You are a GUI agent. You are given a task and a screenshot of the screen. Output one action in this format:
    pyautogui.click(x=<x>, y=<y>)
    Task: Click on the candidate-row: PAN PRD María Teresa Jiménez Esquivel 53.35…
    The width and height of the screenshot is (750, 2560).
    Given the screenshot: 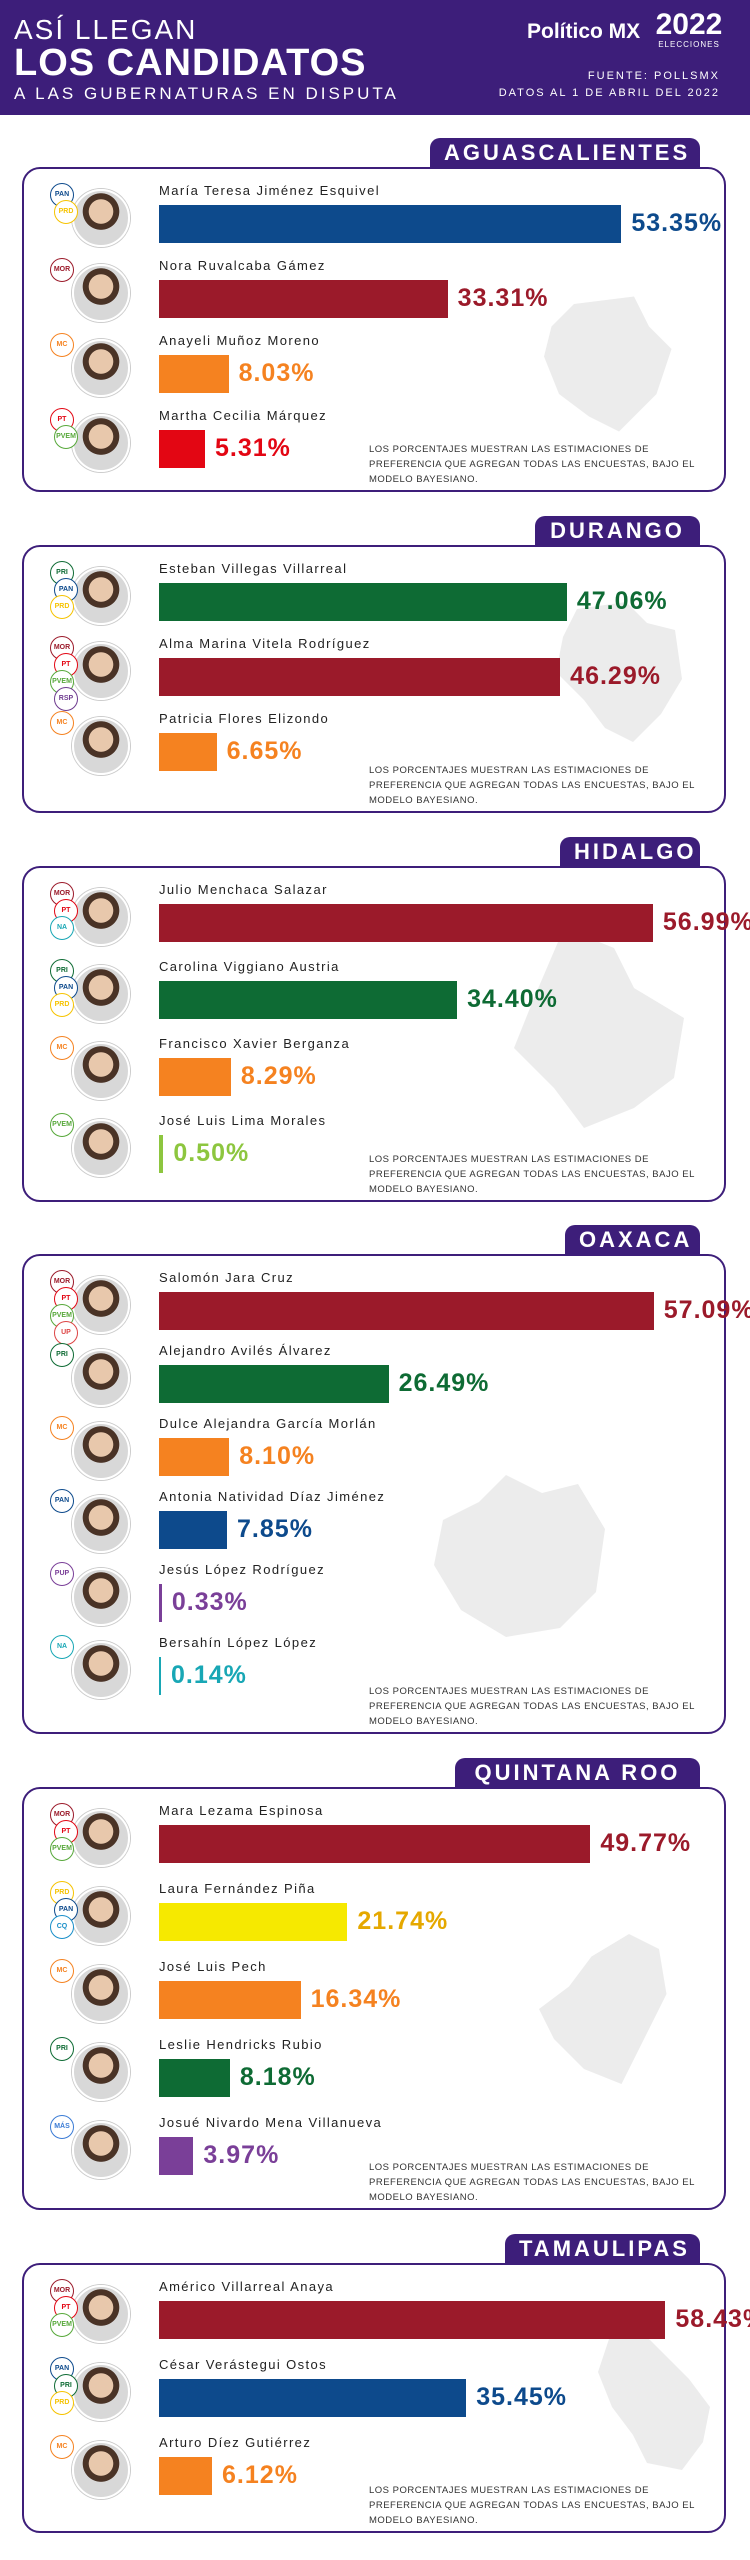 What is the action you would take?
    pyautogui.click(x=376, y=216)
    